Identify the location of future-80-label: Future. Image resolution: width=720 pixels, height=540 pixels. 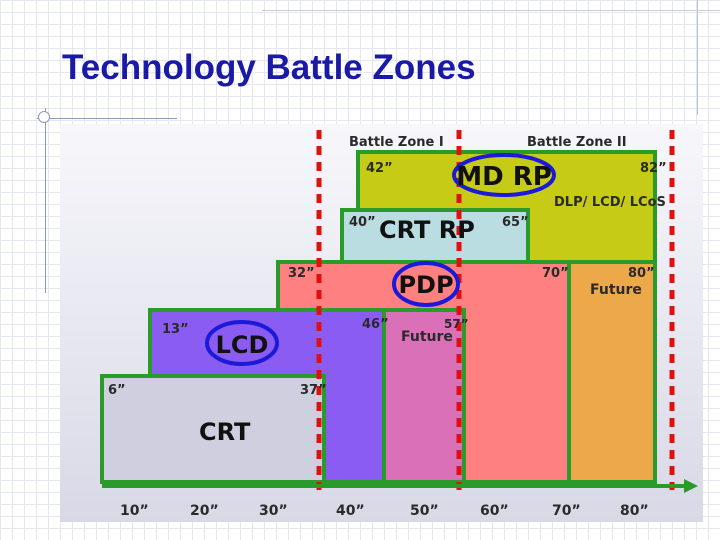
(616, 290).